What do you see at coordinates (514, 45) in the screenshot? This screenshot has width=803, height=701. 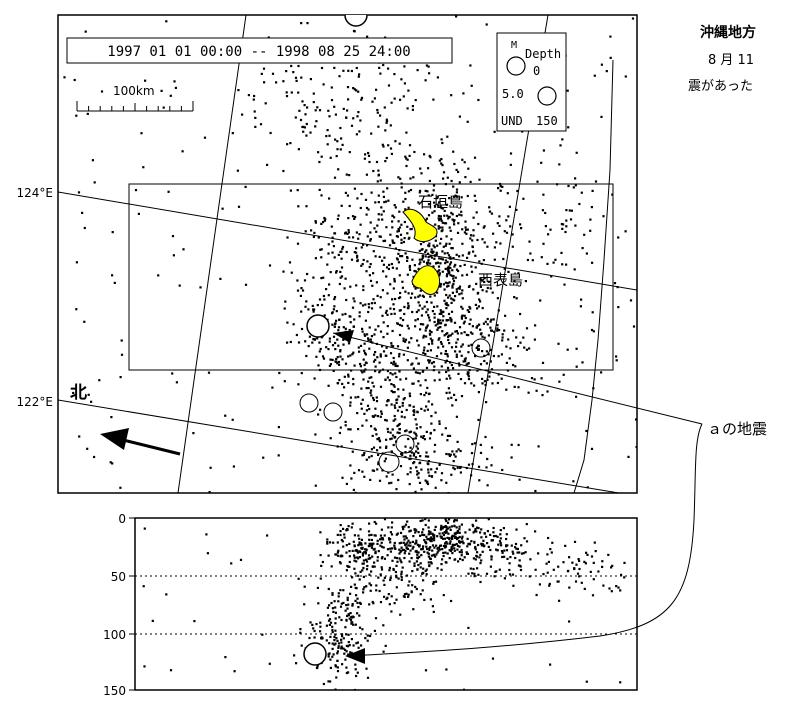 I see `legend-m-label: M` at bounding box center [514, 45].